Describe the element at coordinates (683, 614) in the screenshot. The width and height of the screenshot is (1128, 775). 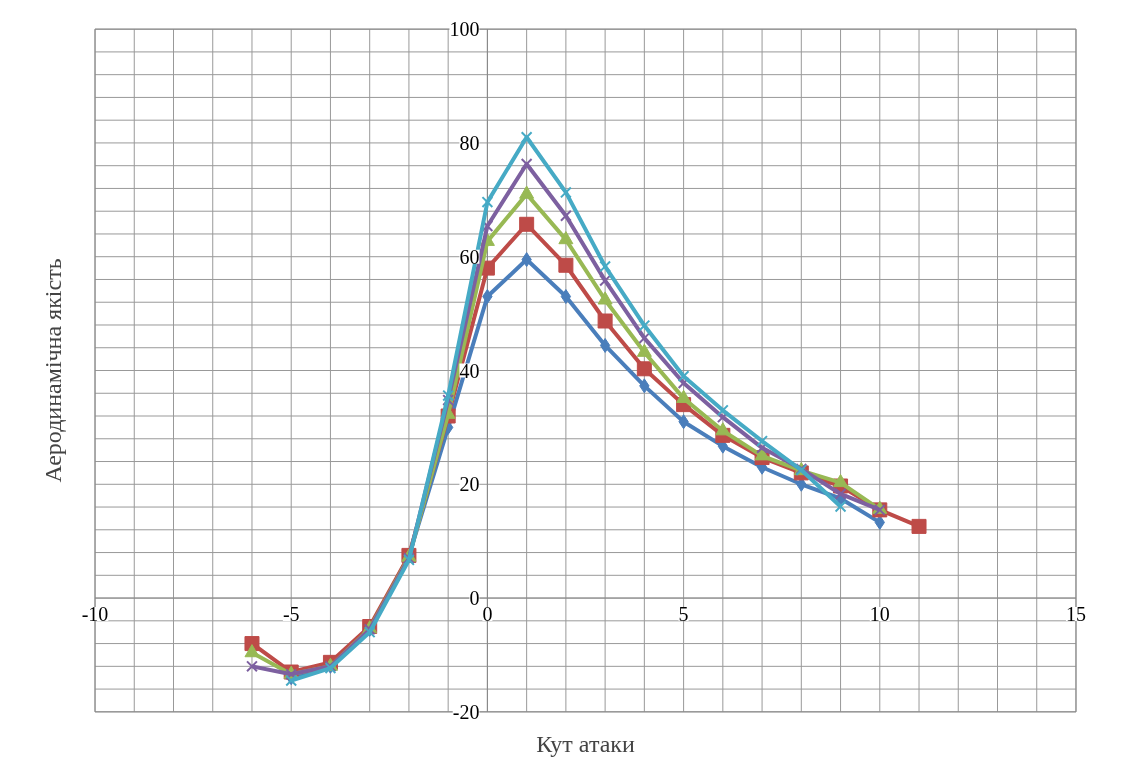
I see `x-tick-label: 5` at that location.